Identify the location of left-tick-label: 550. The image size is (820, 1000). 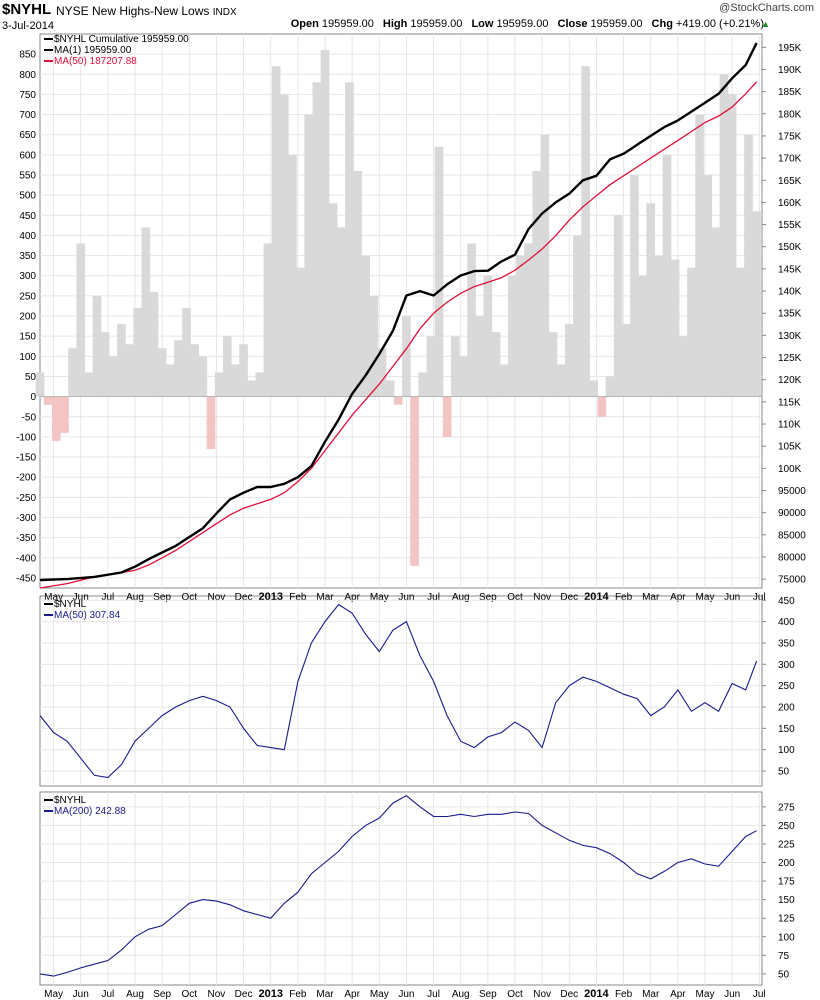
(27, 176).